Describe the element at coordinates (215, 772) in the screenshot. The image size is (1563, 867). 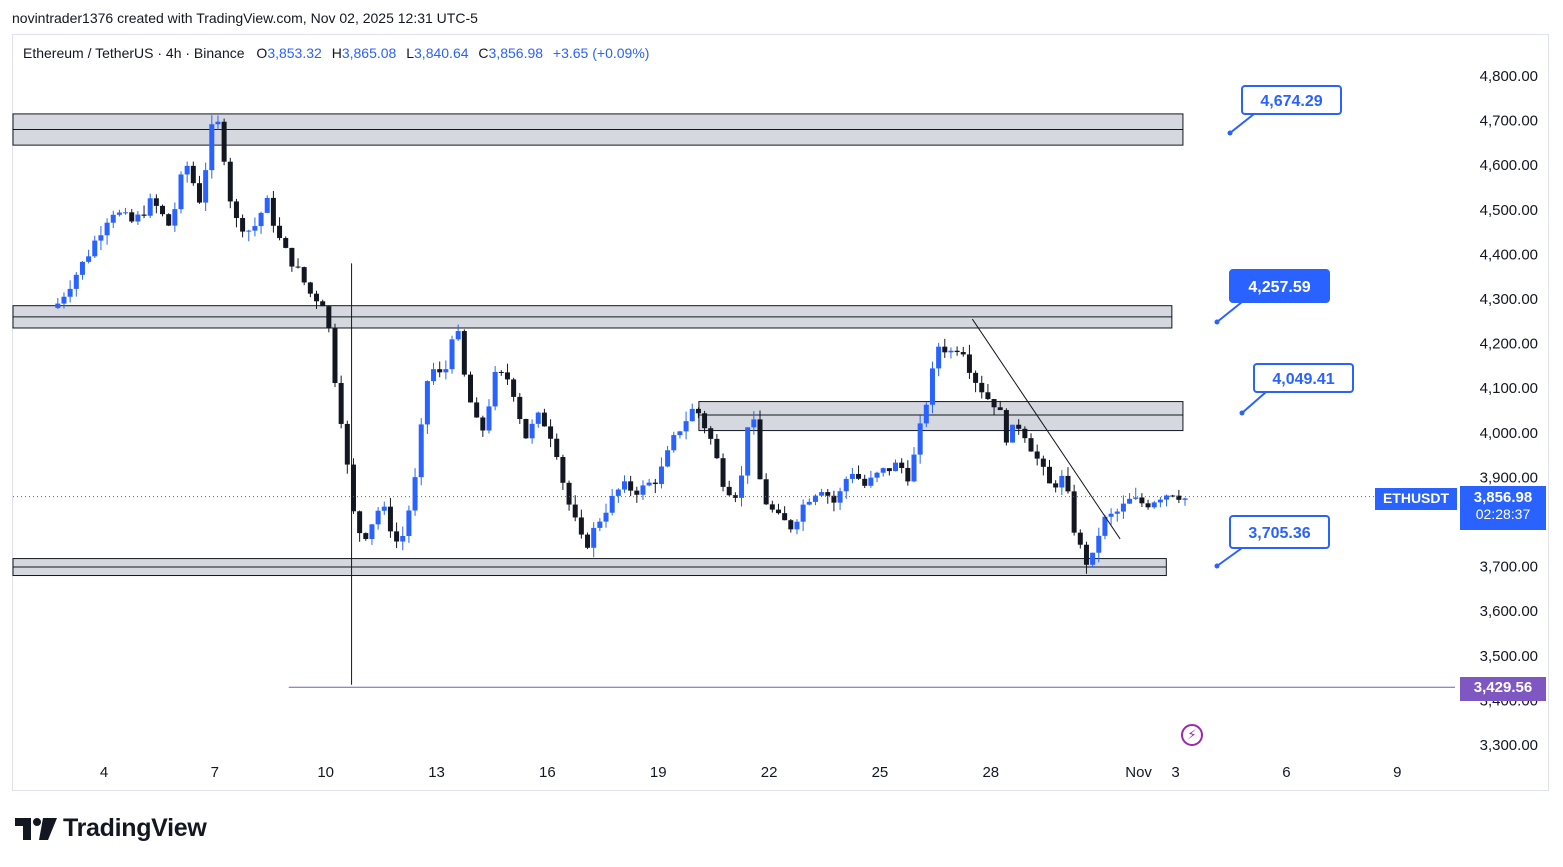
I see `x-tick-label: 7` at that location.